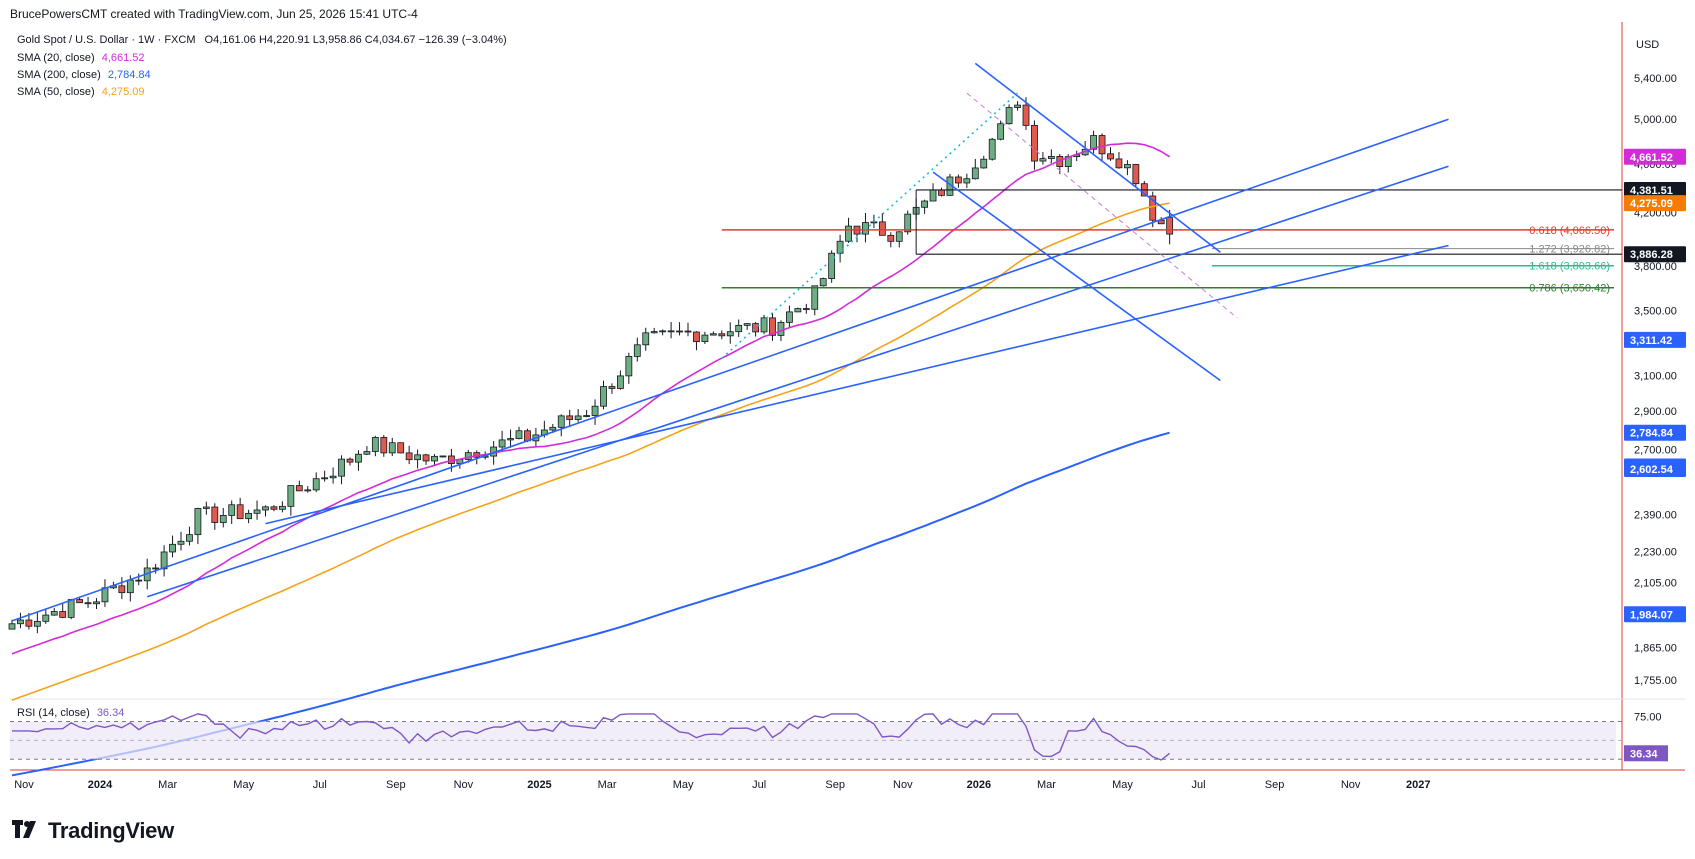 The image size is (1695, 859). I want to click on tradingview-logo: TradingView, so click(93, 831).